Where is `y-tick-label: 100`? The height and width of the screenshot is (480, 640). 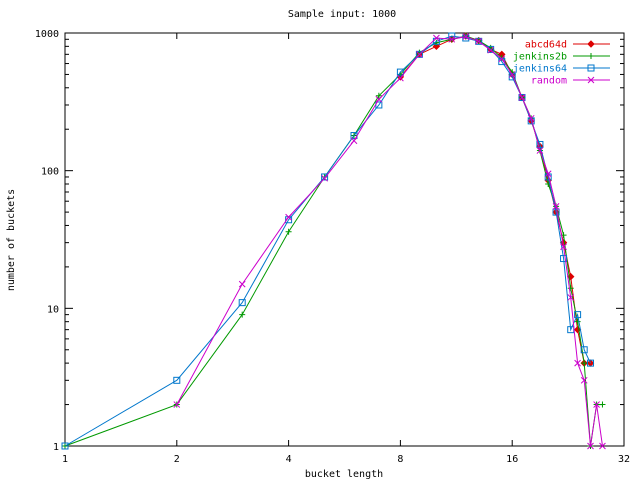
y-tick-label: 100 is located at coordinates (50, 172).